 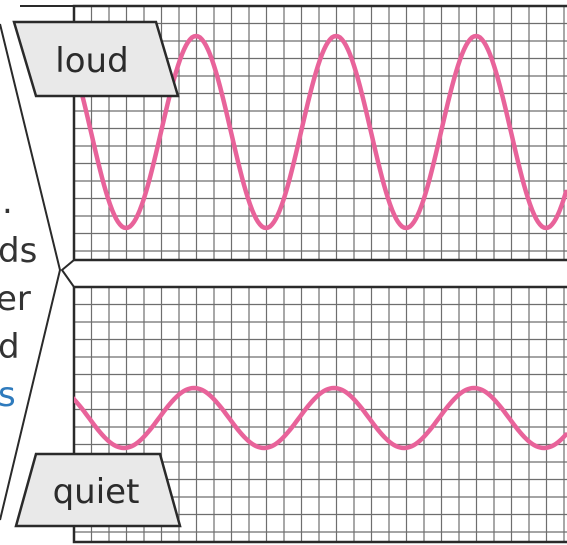 I want to click on loud-label-box, so click(x=96, y=59).